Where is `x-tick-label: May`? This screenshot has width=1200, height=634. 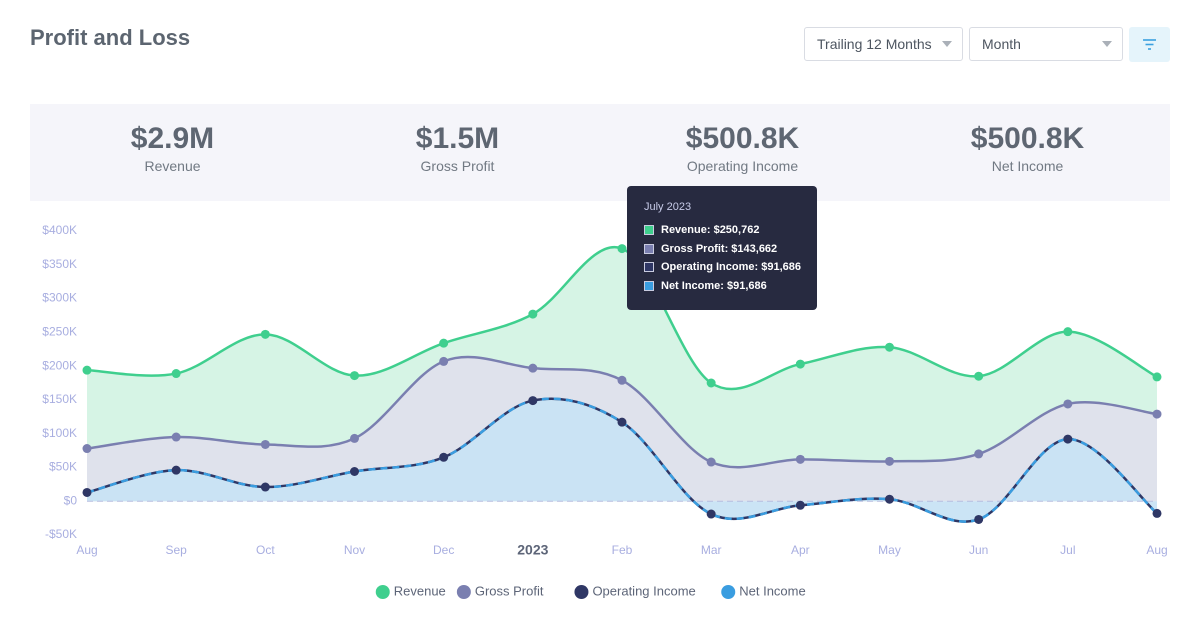 x-tick-label: May is located at coordinates (889, 550).